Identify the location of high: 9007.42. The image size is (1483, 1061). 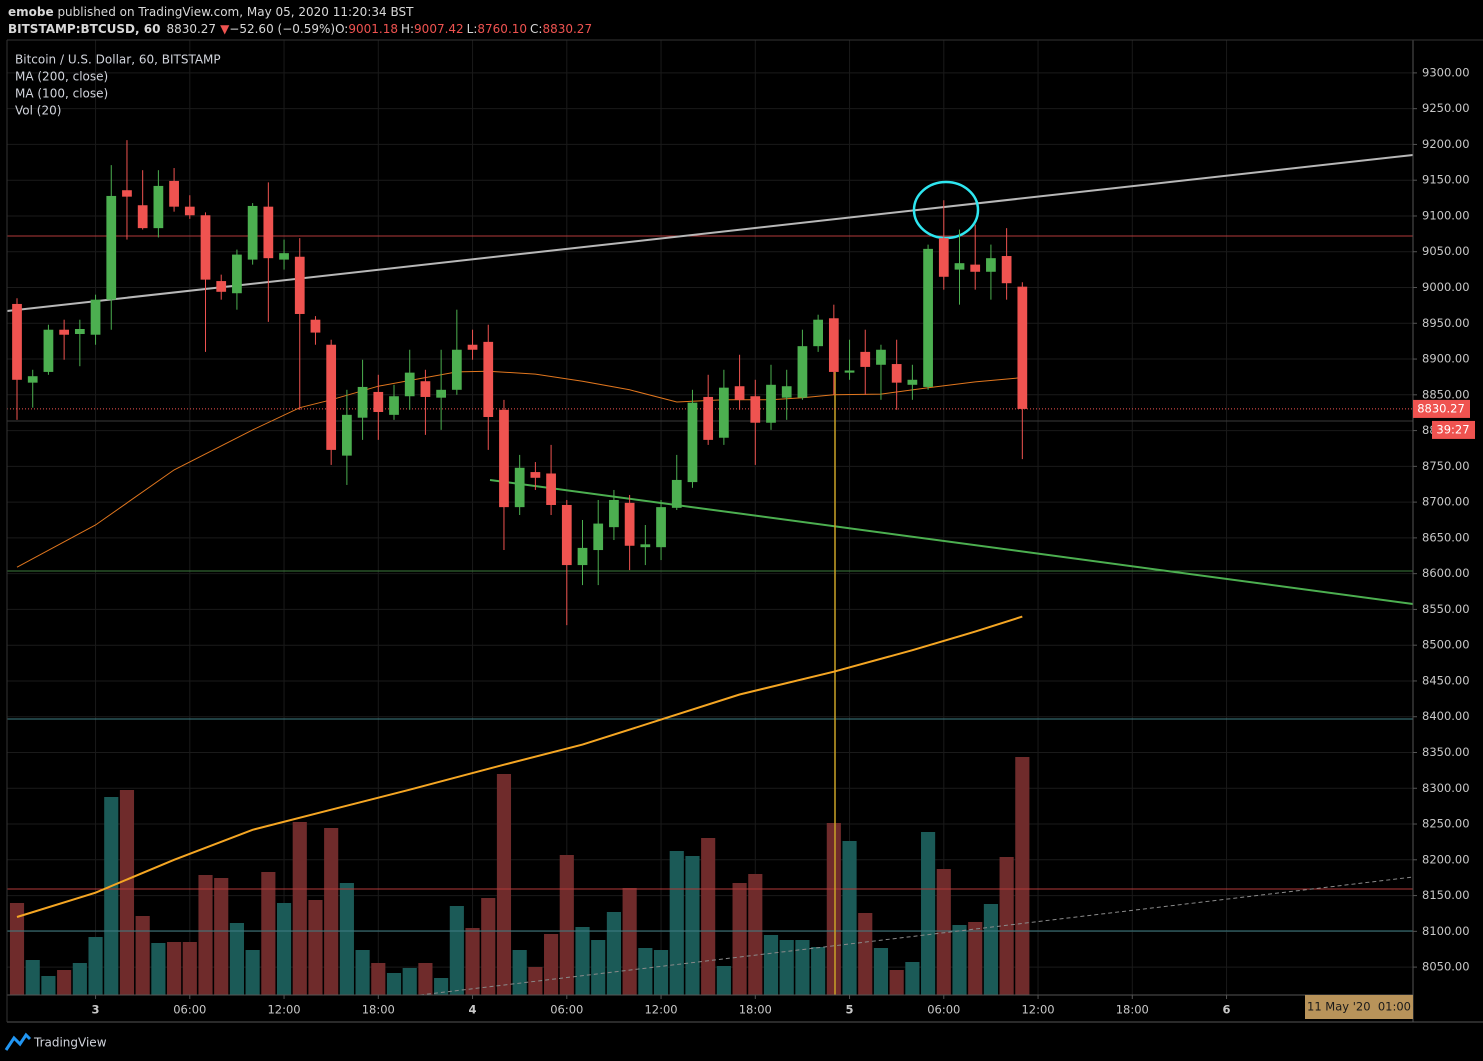
(439, 29).